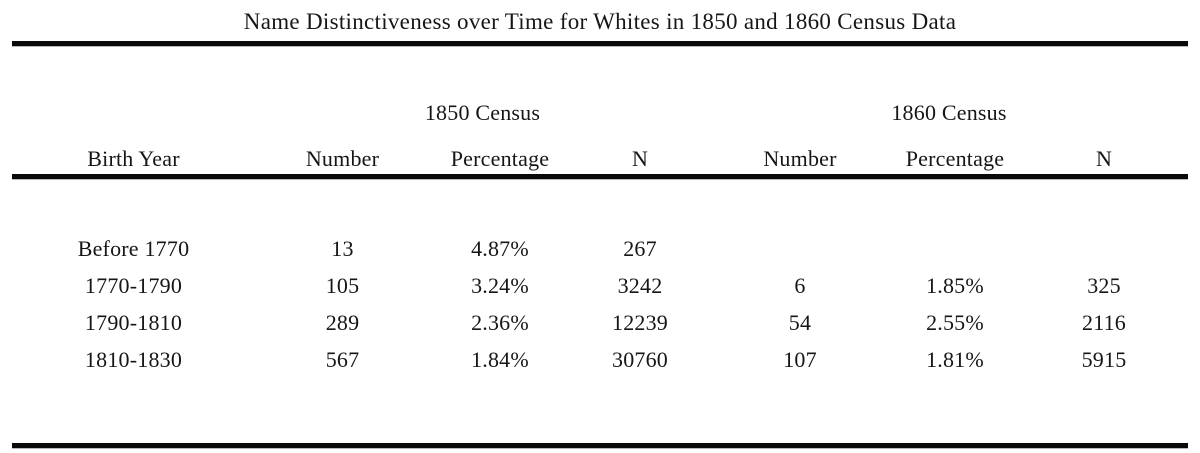 The height and width of the screenshot is (453, 1200). What do you see at coordinates (1104, 158) in the screenshot?
I see `column-header-1860-n: N` at bounding box center [1104, 158].